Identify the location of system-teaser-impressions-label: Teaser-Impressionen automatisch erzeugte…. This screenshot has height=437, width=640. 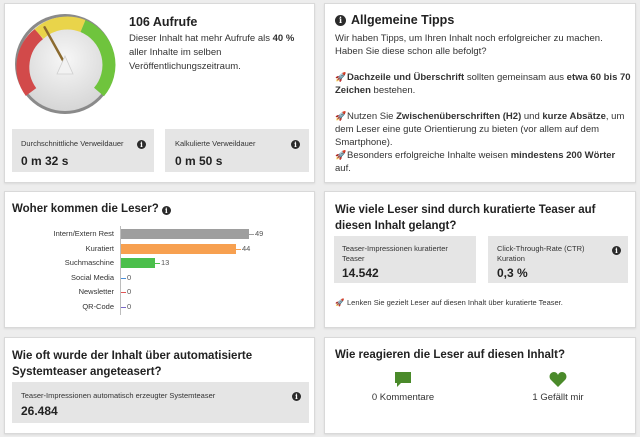
(118, 395).